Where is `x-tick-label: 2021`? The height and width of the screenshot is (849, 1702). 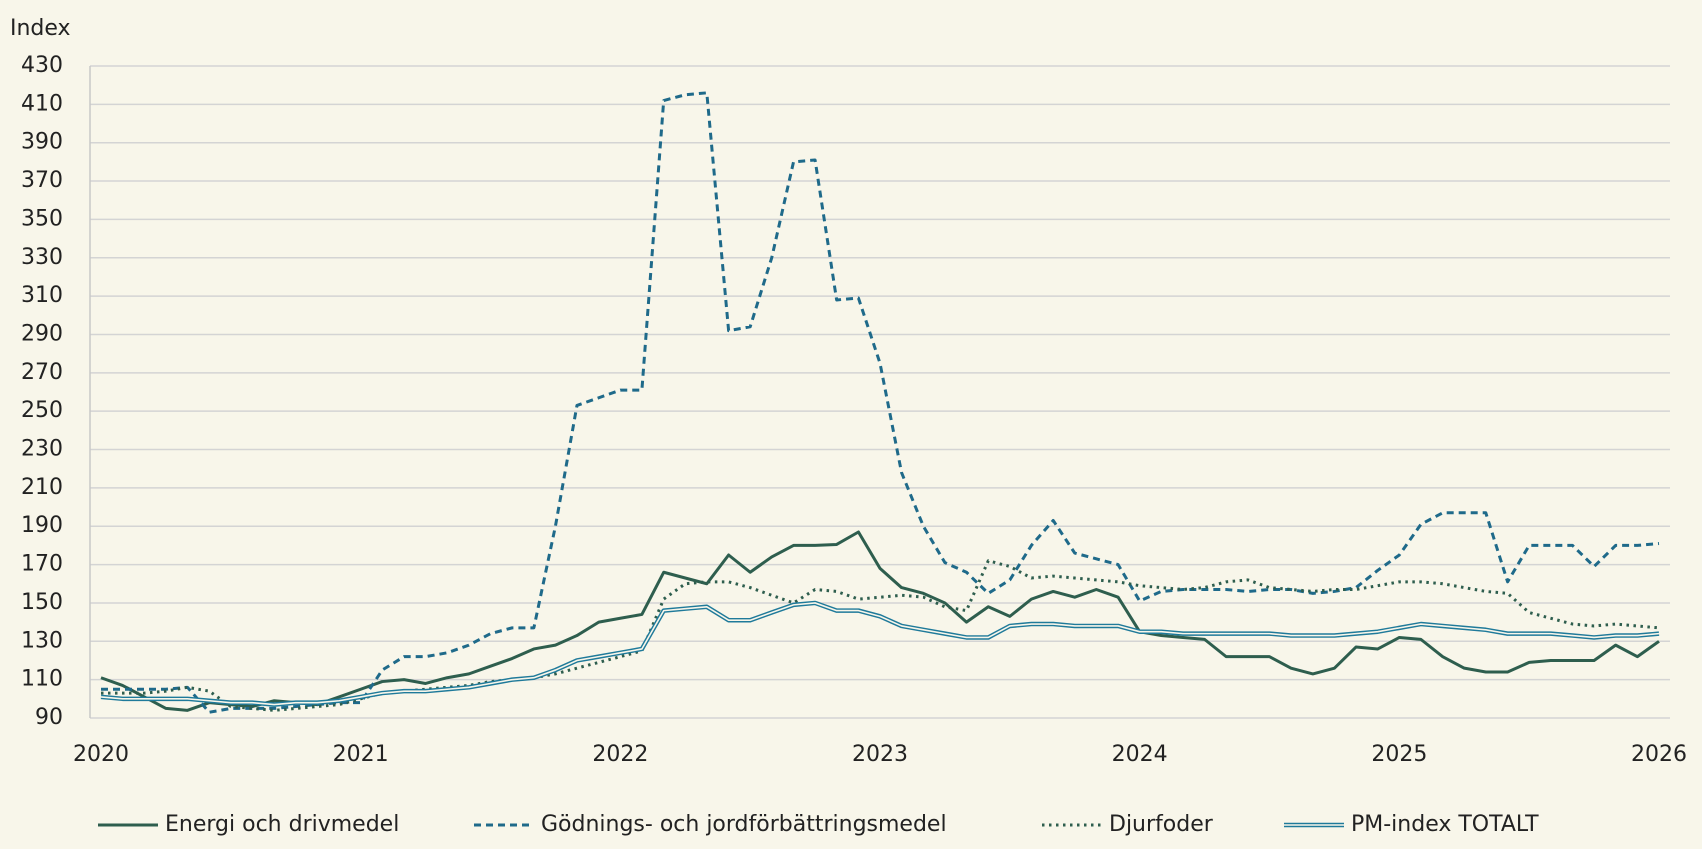 x-tick-label: 2021 is located at coordinates (361, 754).